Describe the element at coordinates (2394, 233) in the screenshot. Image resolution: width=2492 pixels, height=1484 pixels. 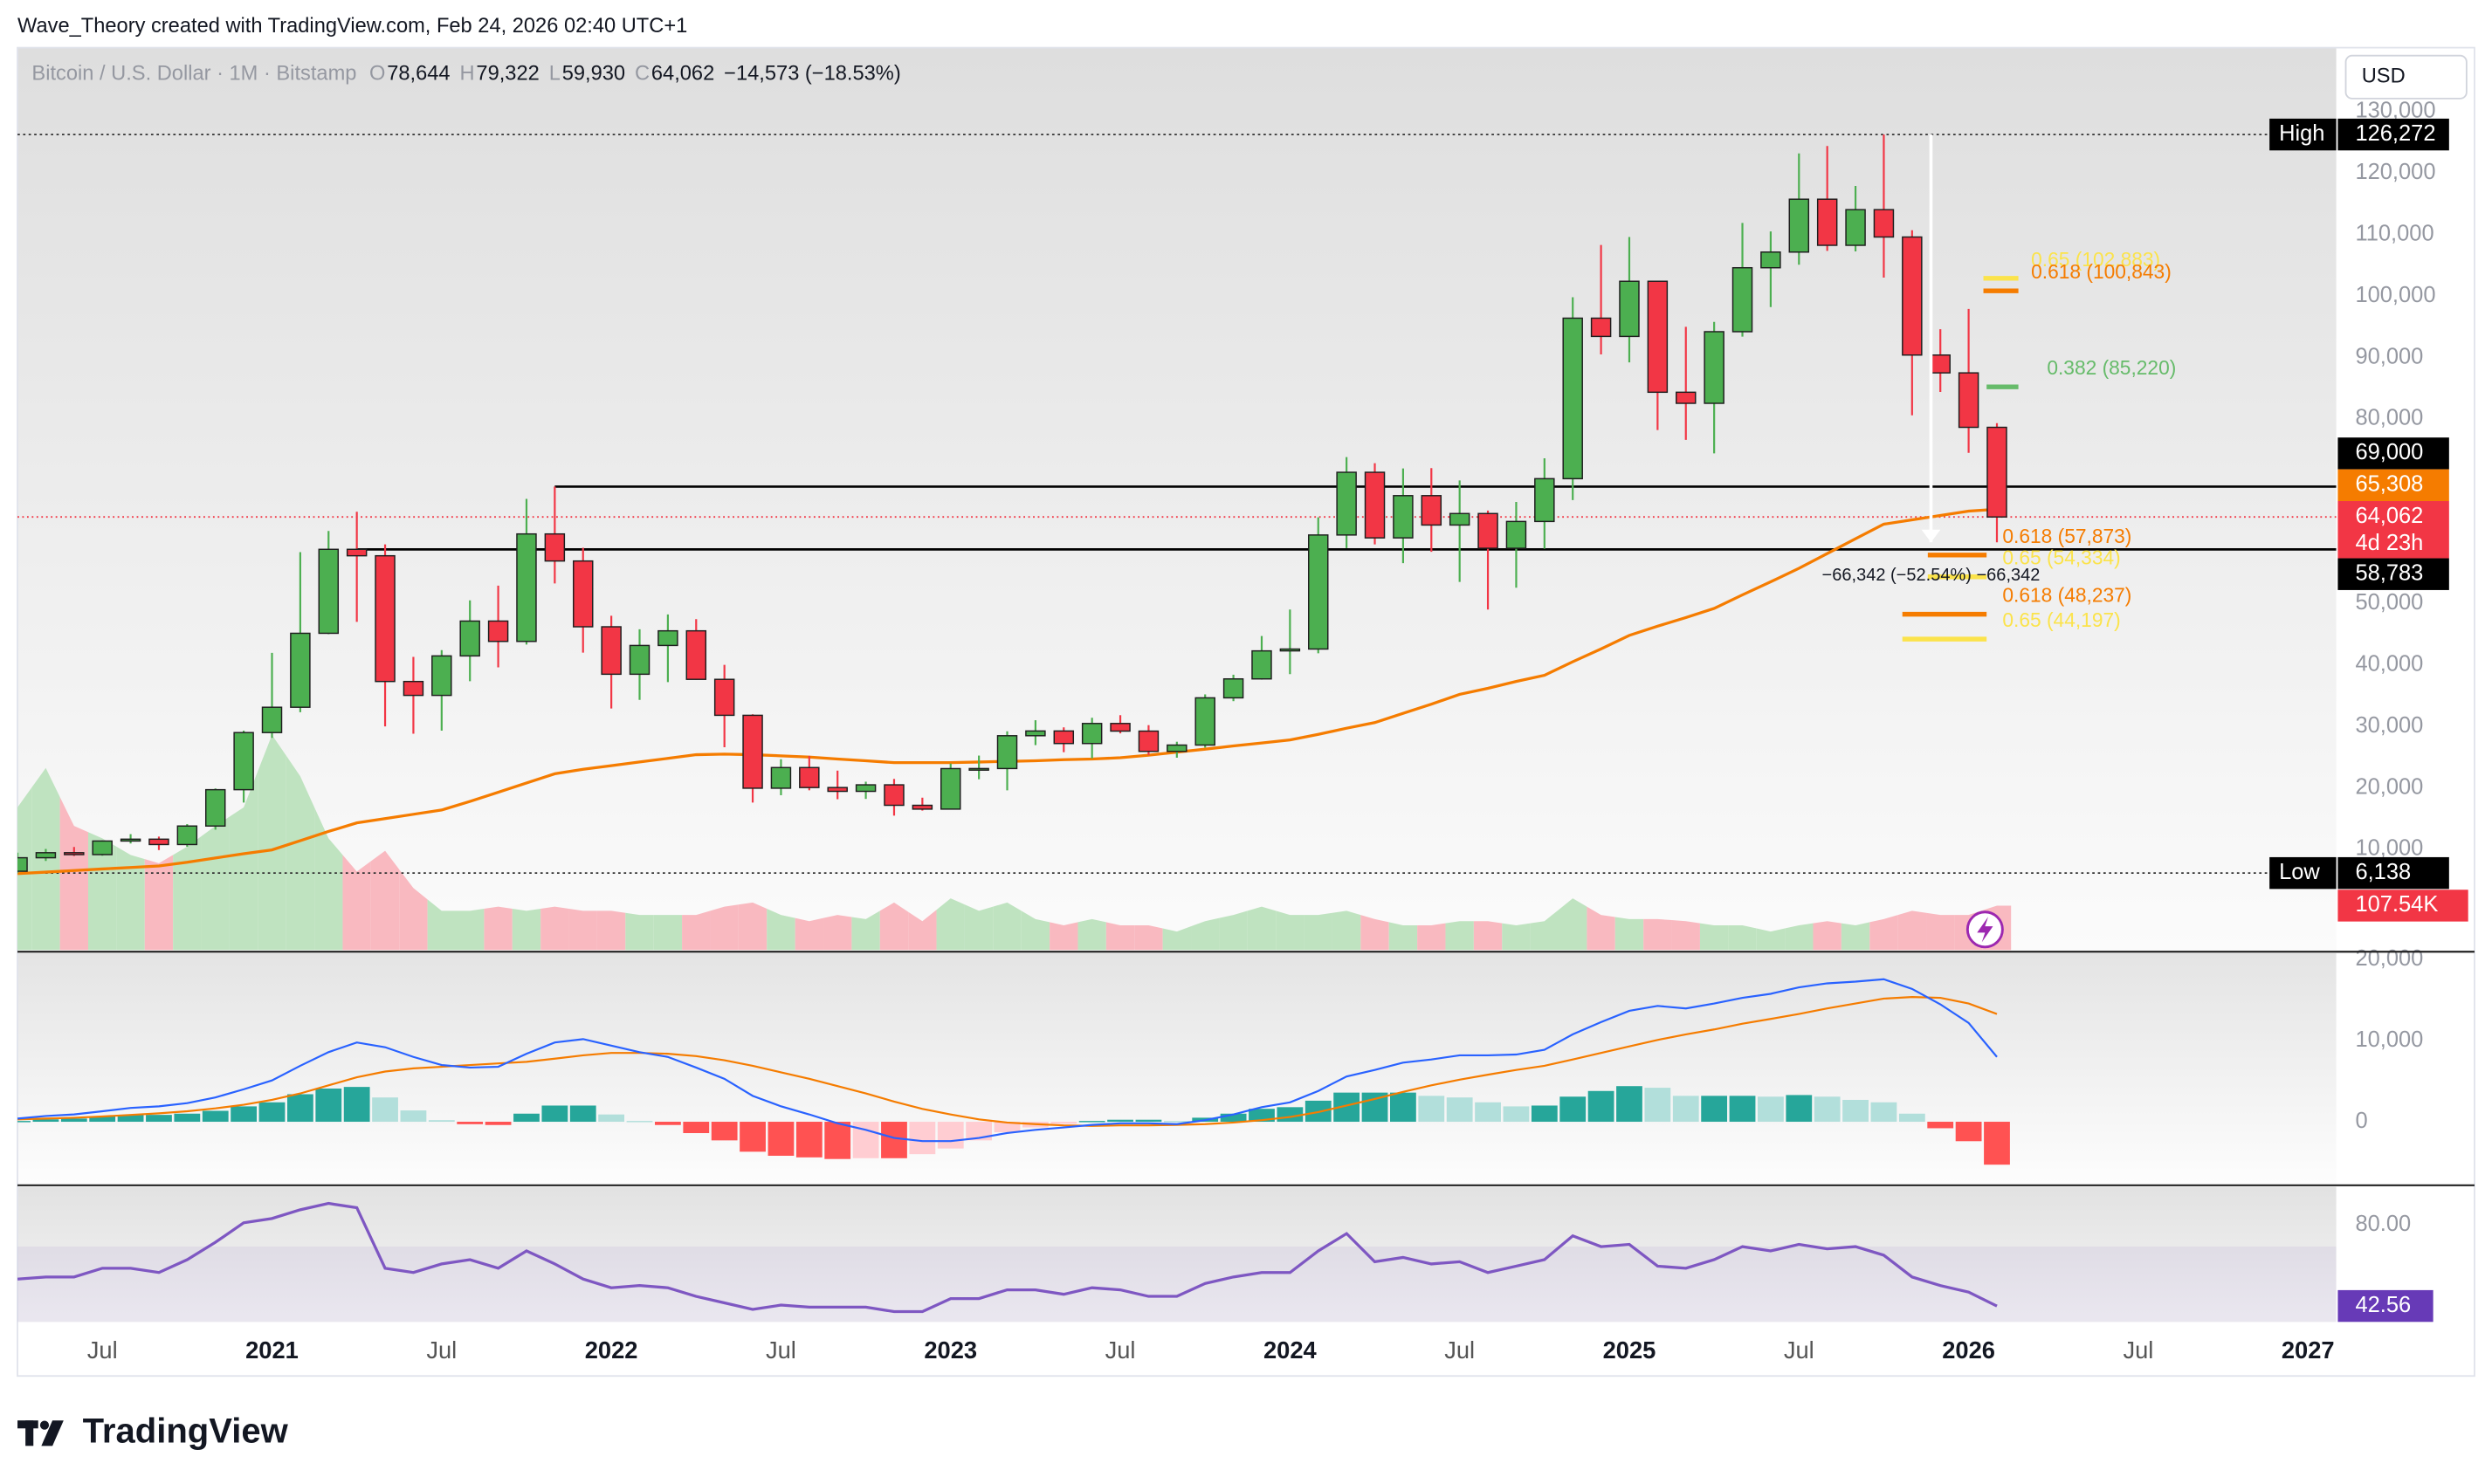
I see `y-tick-label: 110,000` at that location.